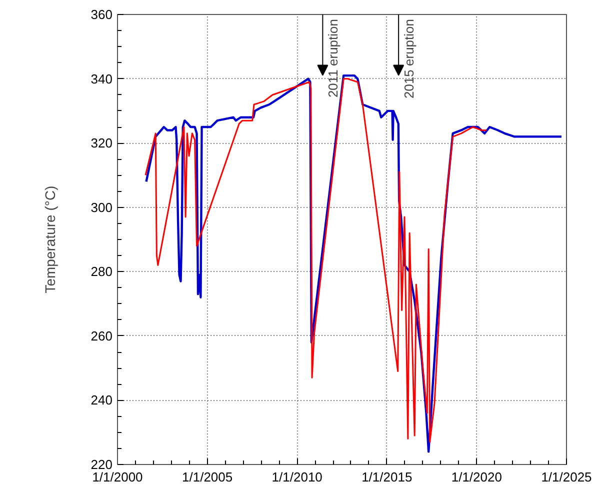 The width and height of the screenshot is (602, 492). I want to click on x-tick-label: 1/1/2015, so click(387, 477).